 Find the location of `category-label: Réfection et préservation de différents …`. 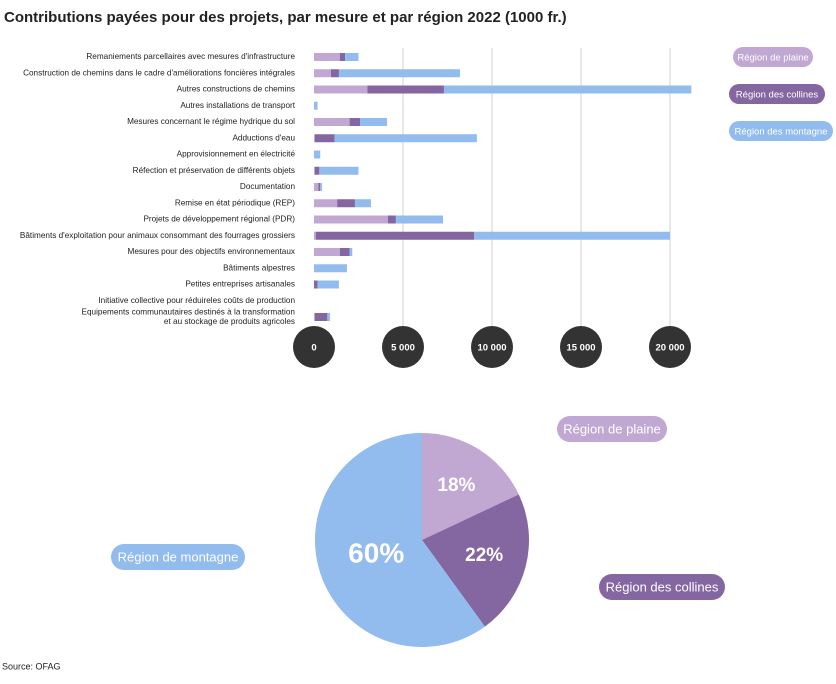

category-label: Réfection et préservation de différents … is located at coordinates (214, 170).